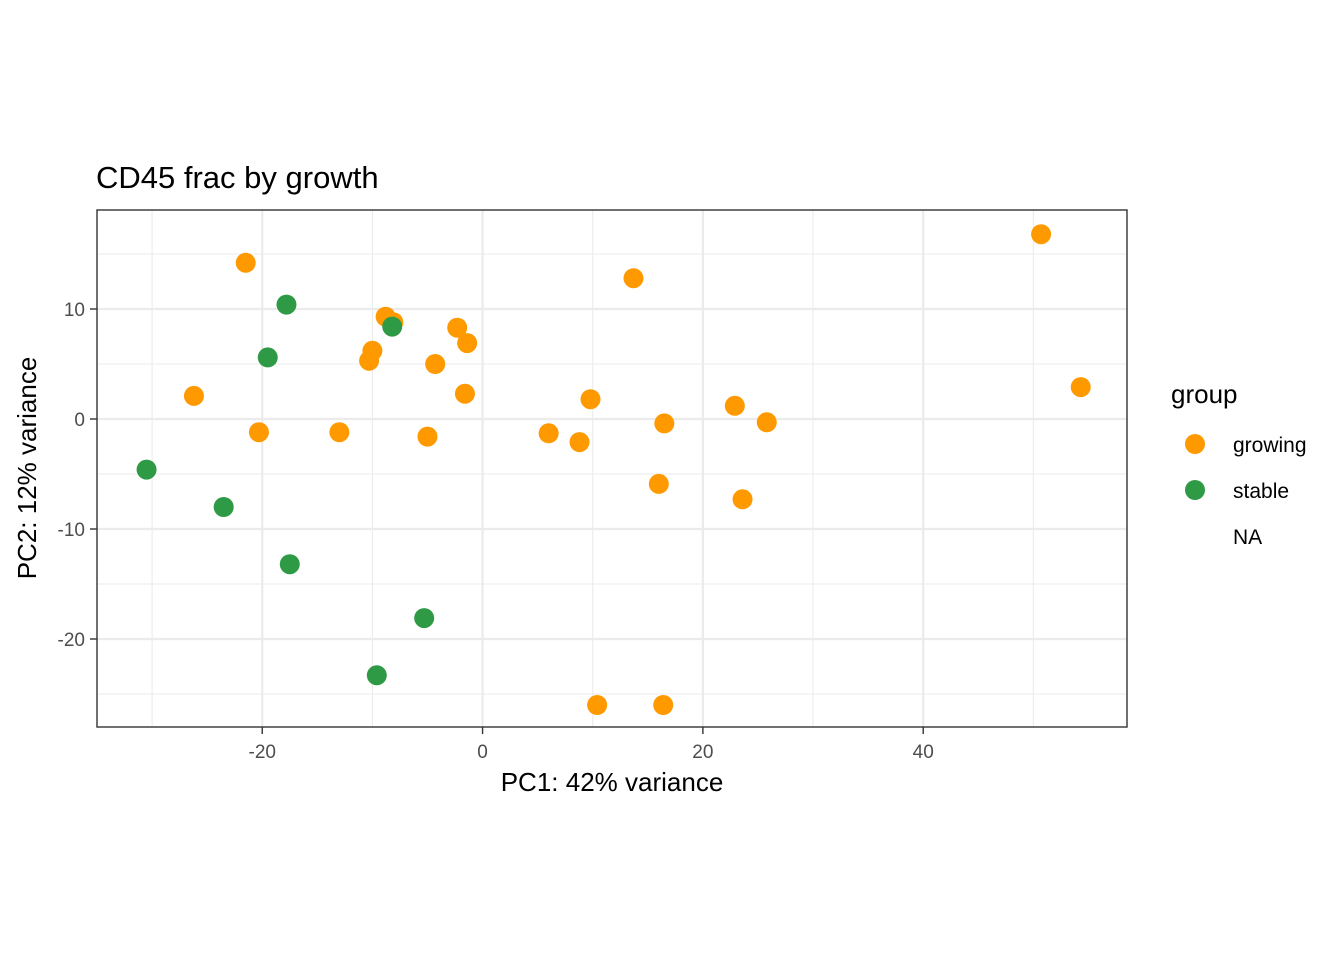  What do you see at coordinates (591, 745) in the screenshot?
I see `x-axis: -20 0 20 40` at bounding box center [591, 745].